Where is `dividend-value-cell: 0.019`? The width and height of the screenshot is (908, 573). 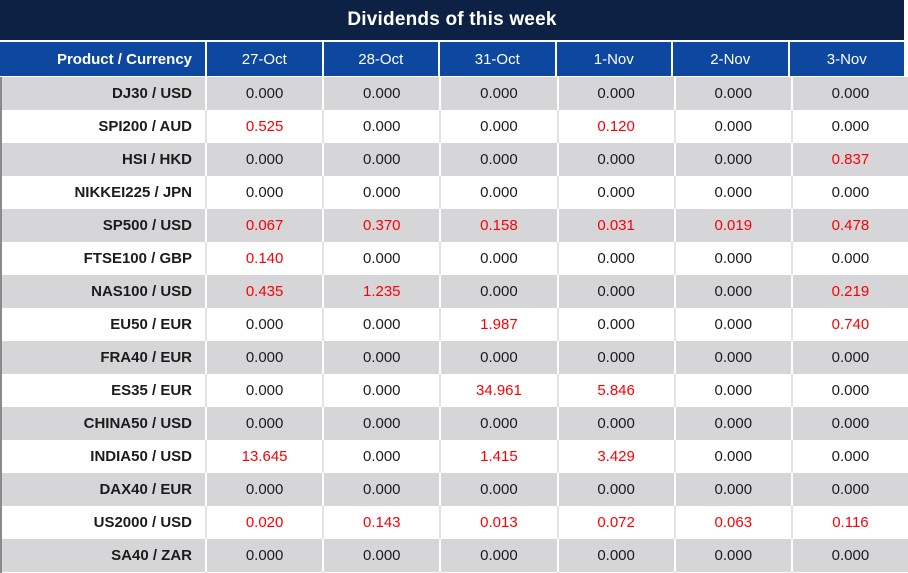
dividend-value-cell: 0.019 is located at coordinates (732, 225).